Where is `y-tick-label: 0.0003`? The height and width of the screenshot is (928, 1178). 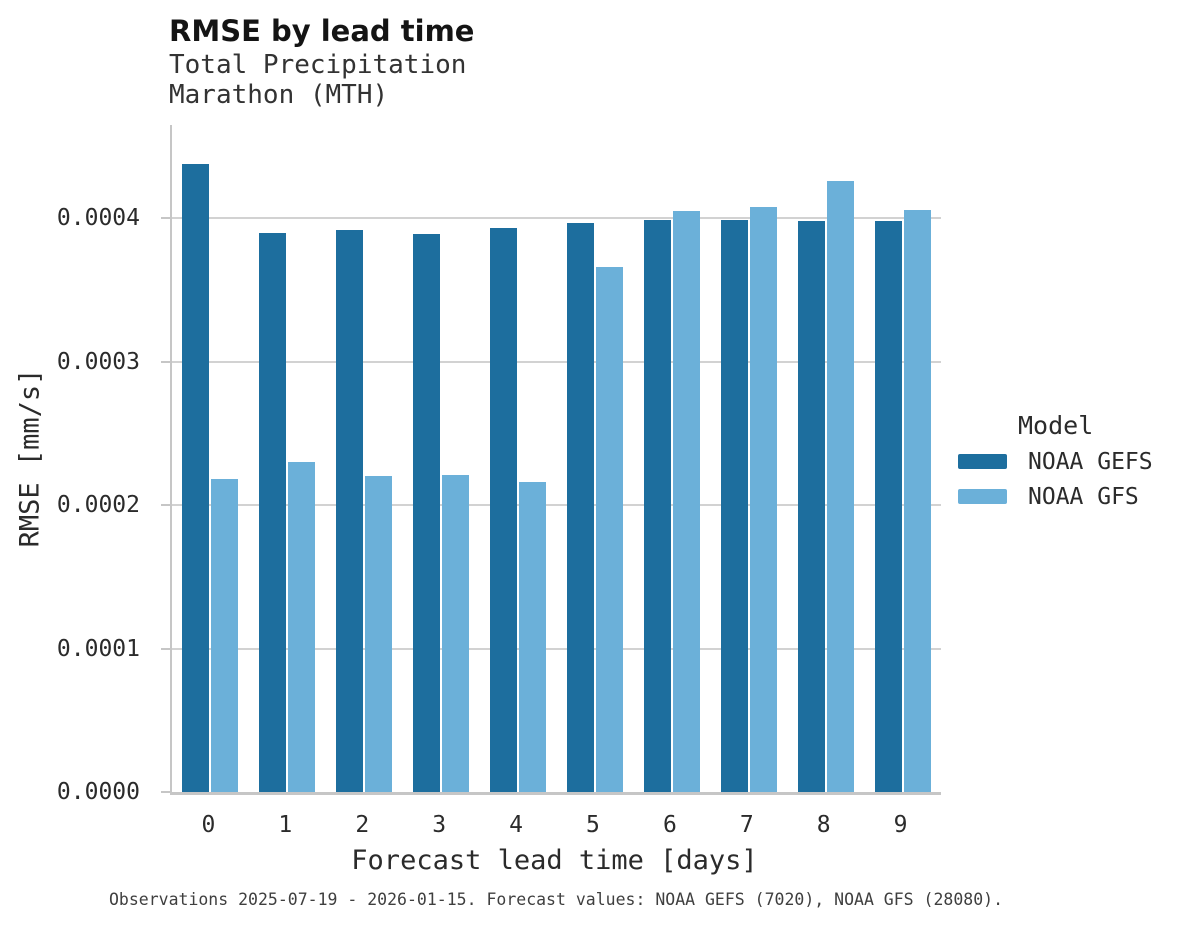
y-tick-label: 0.0003 is located at coordinates (98, 361).